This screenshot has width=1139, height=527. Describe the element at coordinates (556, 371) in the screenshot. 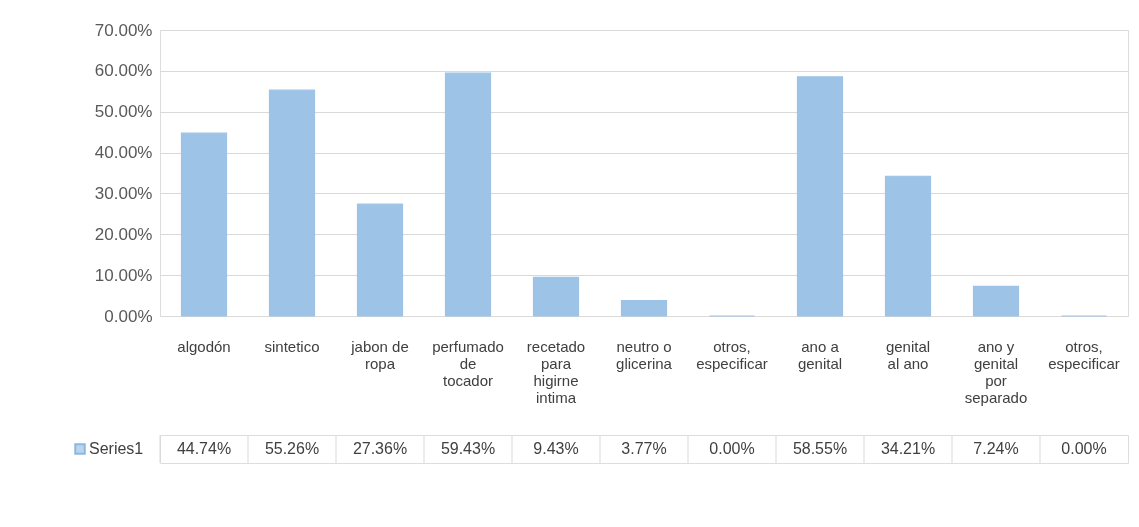

I see `x-tick-label: recetado para higirne intima` at that location.